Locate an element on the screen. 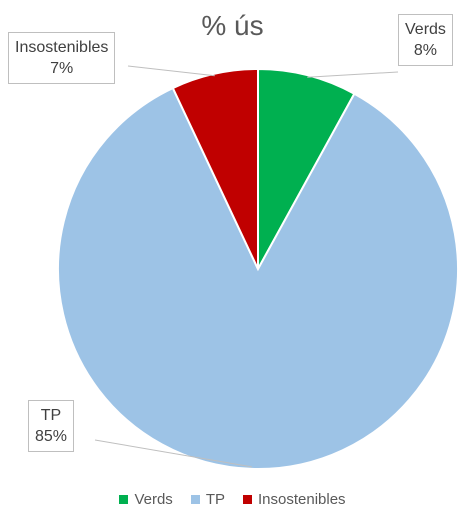 The width and height of the screenshot is (465, 518). legend: Verds TP Insostenibles is located at coordinates (232, 499).